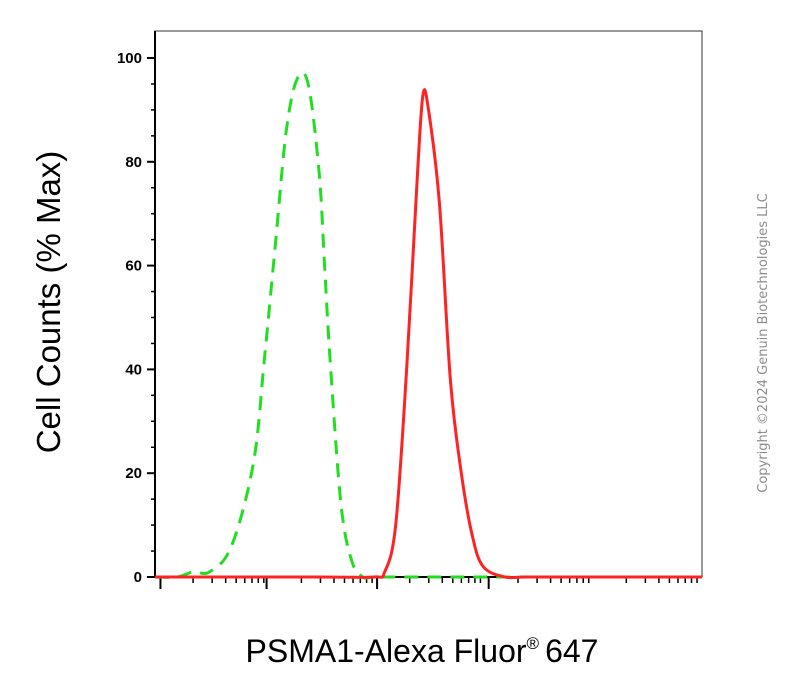  I want to click on x-axis-title-registered: ®, so click(533, 643).